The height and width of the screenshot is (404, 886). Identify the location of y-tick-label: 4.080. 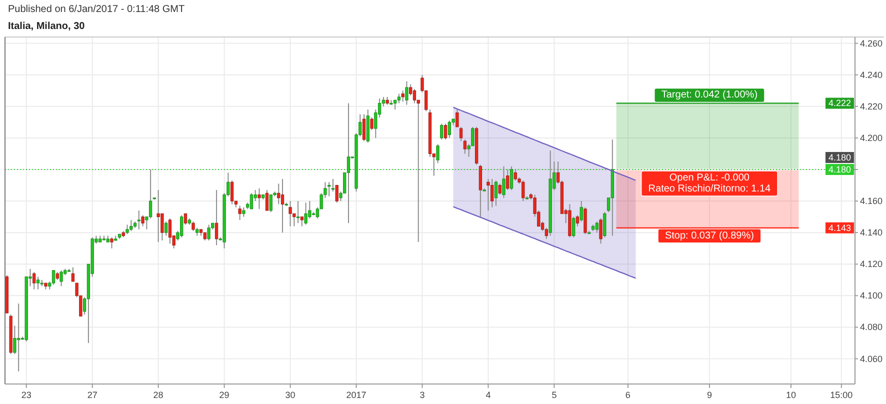
(871, 327).